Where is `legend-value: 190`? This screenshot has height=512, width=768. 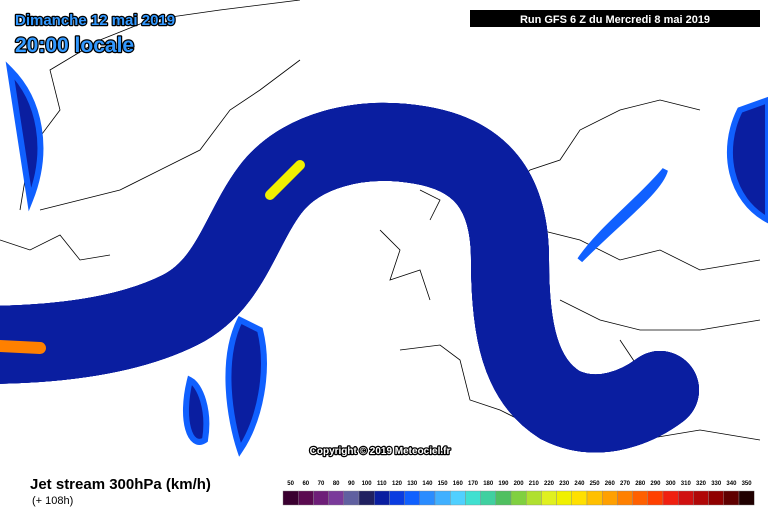
legend-value: 190 is located at coordinates (503, 484).